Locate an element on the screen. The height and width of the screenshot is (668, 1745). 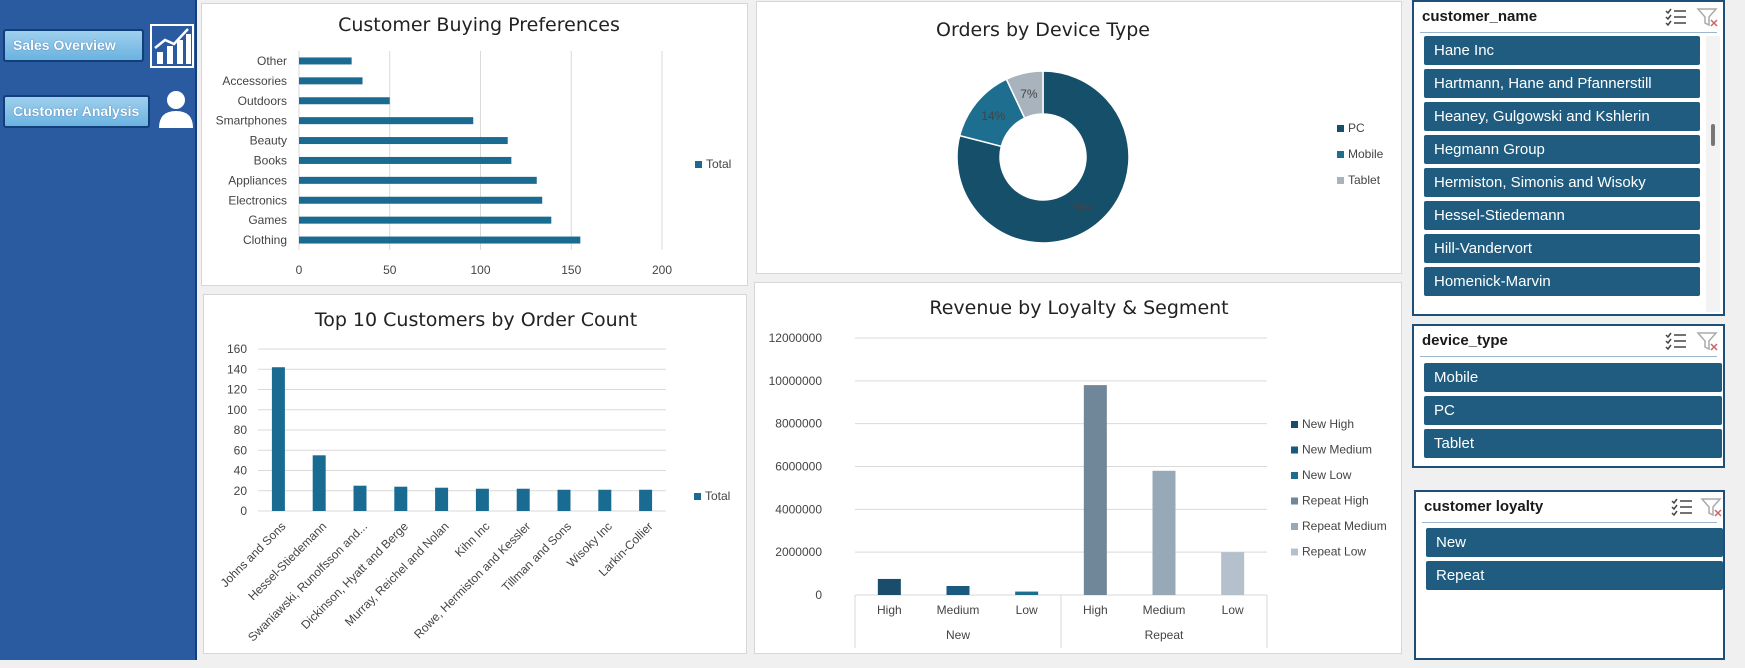
data-label: 7% is located at coordinates (1029, 94).